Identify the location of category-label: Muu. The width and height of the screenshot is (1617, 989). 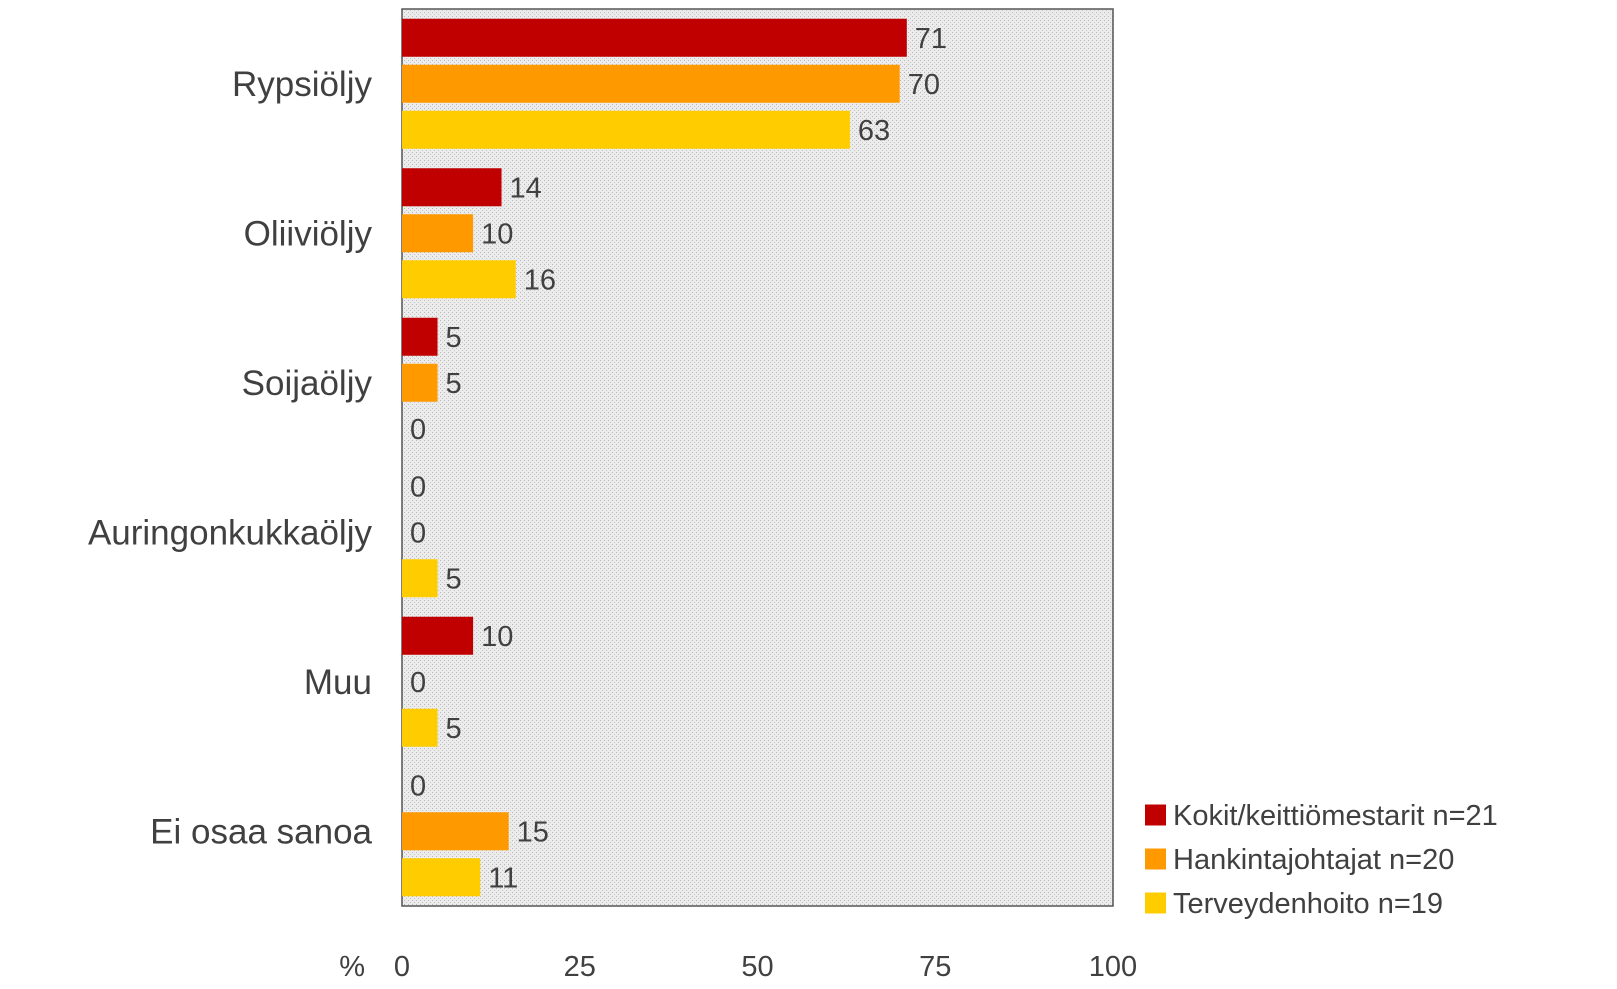
(338, 682).